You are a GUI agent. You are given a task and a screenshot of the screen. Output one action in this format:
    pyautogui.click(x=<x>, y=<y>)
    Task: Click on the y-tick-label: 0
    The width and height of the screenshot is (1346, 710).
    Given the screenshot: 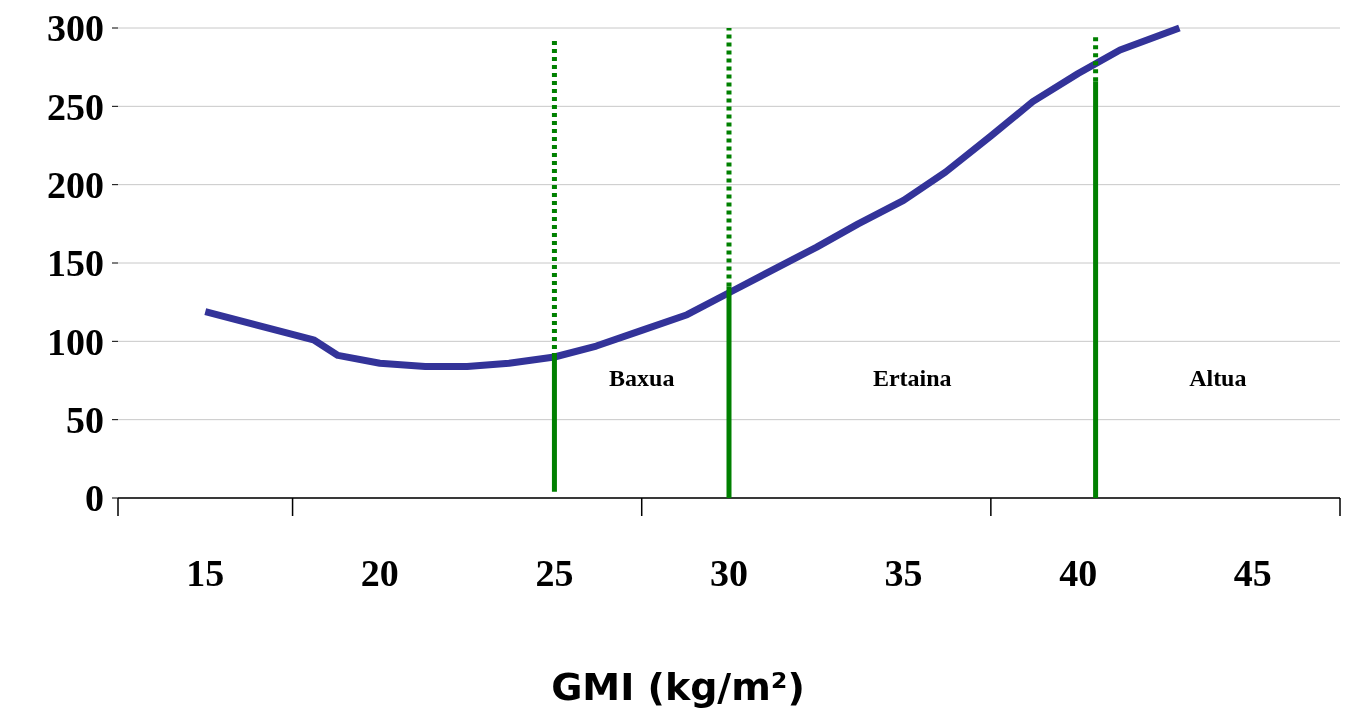 What is the action you would take?
    pyautogui.click(x=94, y=498)
    